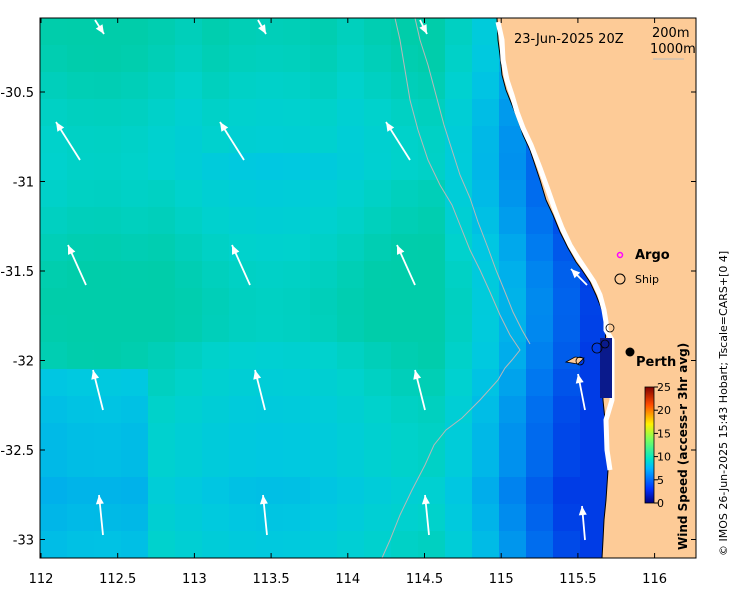 The width and height of the screenshot is (740, 592). Describe the element at coordinates (23, 541) in the screenshot. I see `y-tick-label: -33` at that location.